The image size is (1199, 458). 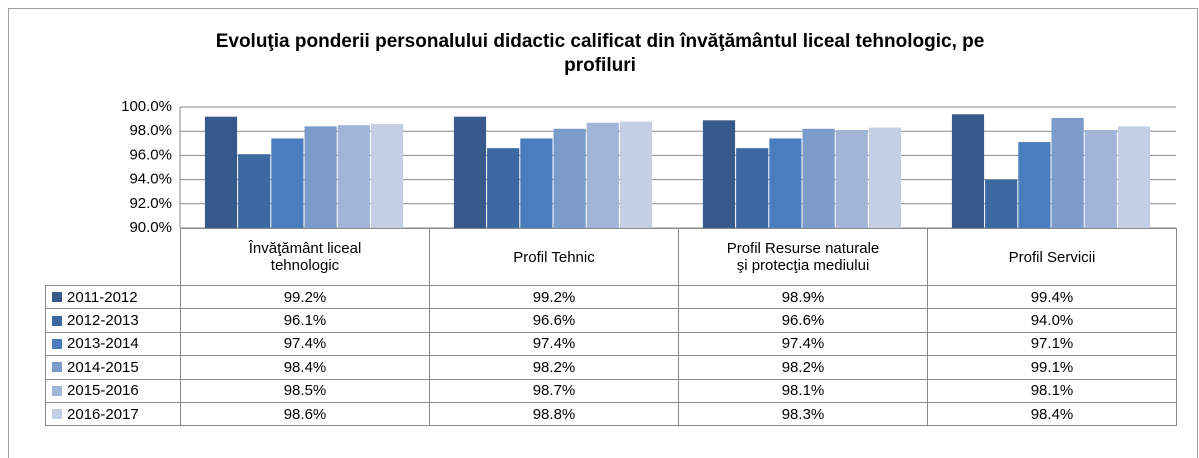 What do you see at coordinates (103, 367) in the screenshot?
I see `legend-label: 2014-2015` at bounding box center [103, 367].